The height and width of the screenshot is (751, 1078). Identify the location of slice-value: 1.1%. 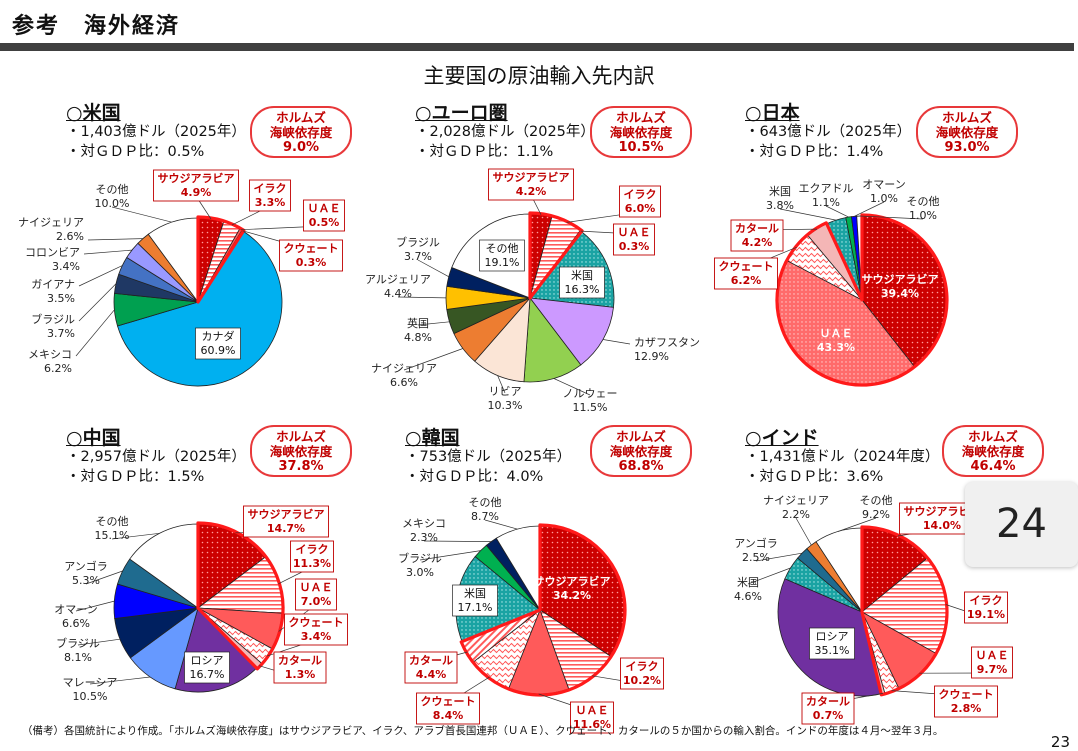
(826, 202).